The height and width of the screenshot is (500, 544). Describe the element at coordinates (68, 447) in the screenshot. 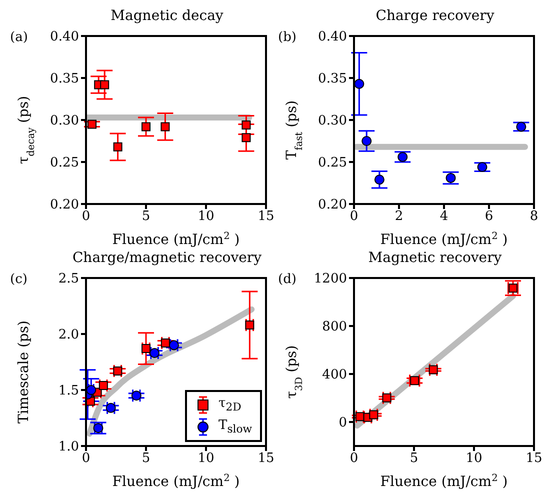

I see `y-tick-label: 1.0` at that location.